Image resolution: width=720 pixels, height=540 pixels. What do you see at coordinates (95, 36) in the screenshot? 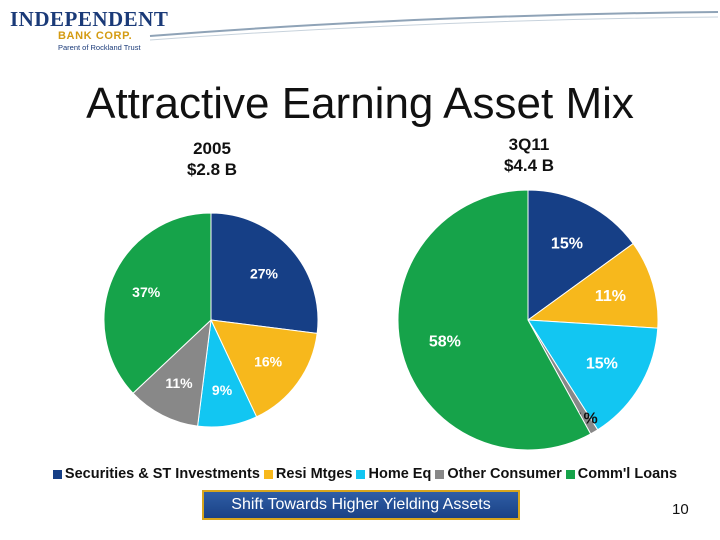
I see `logo-subname: BANK CORP.` at bounding box center [95, 36].